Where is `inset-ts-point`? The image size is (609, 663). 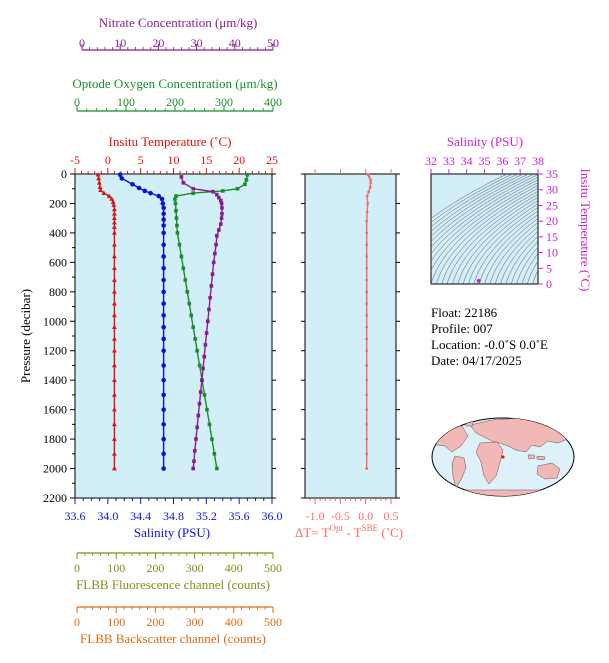 inset-ts-point is located at coordinates (478, 280).